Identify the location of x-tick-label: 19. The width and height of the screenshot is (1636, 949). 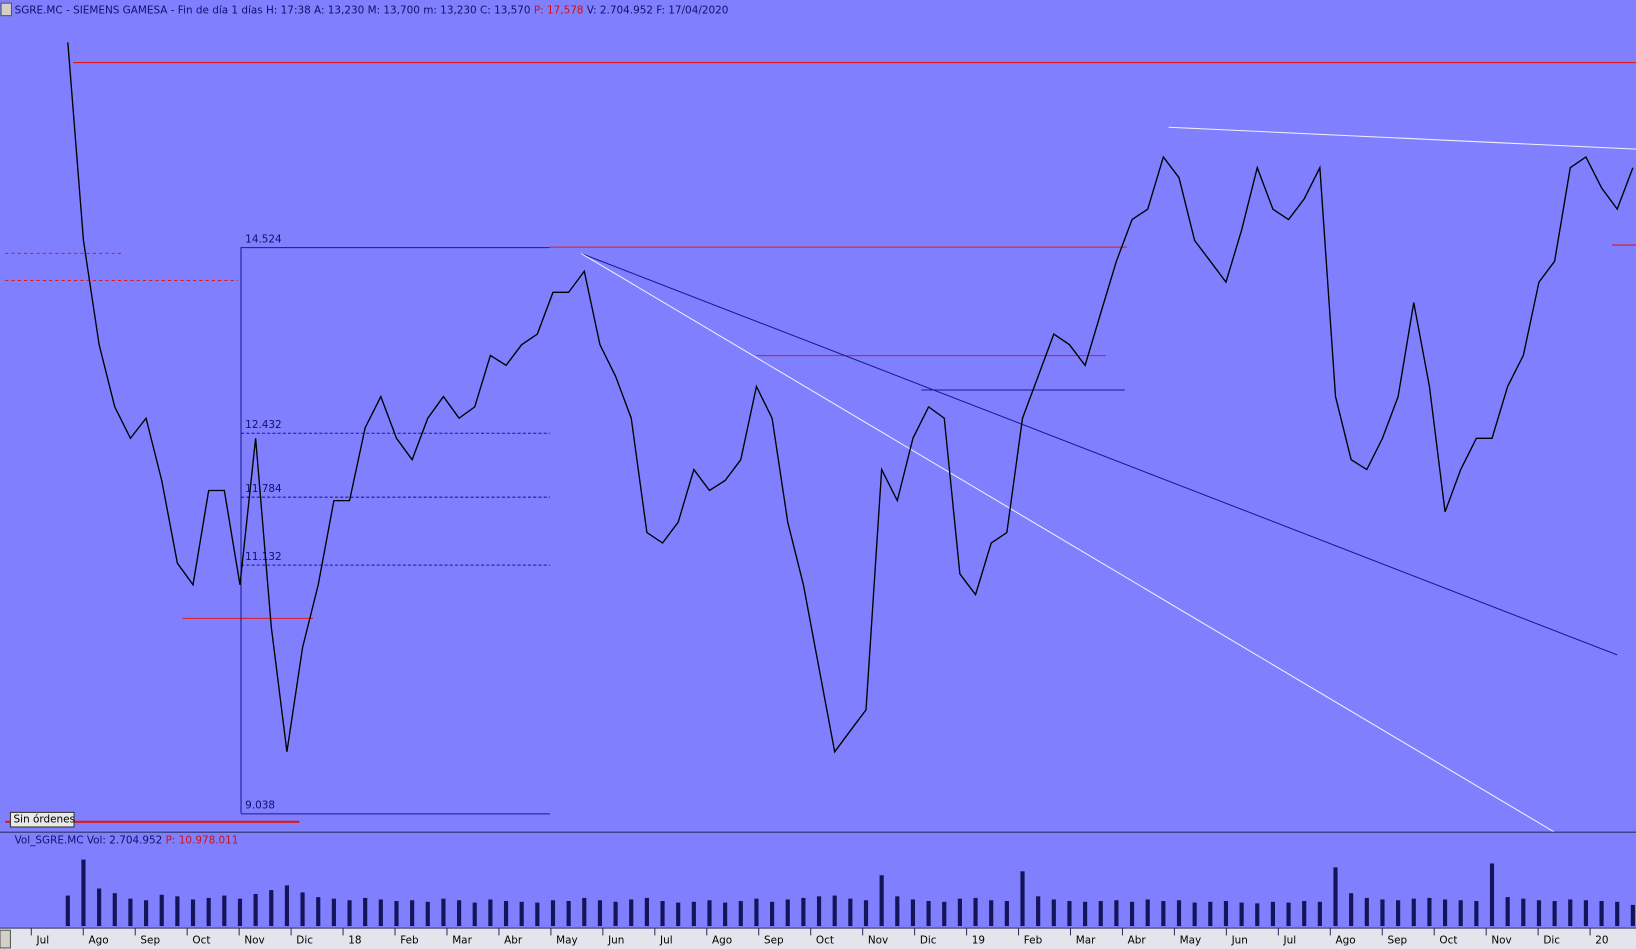
(978, 941).